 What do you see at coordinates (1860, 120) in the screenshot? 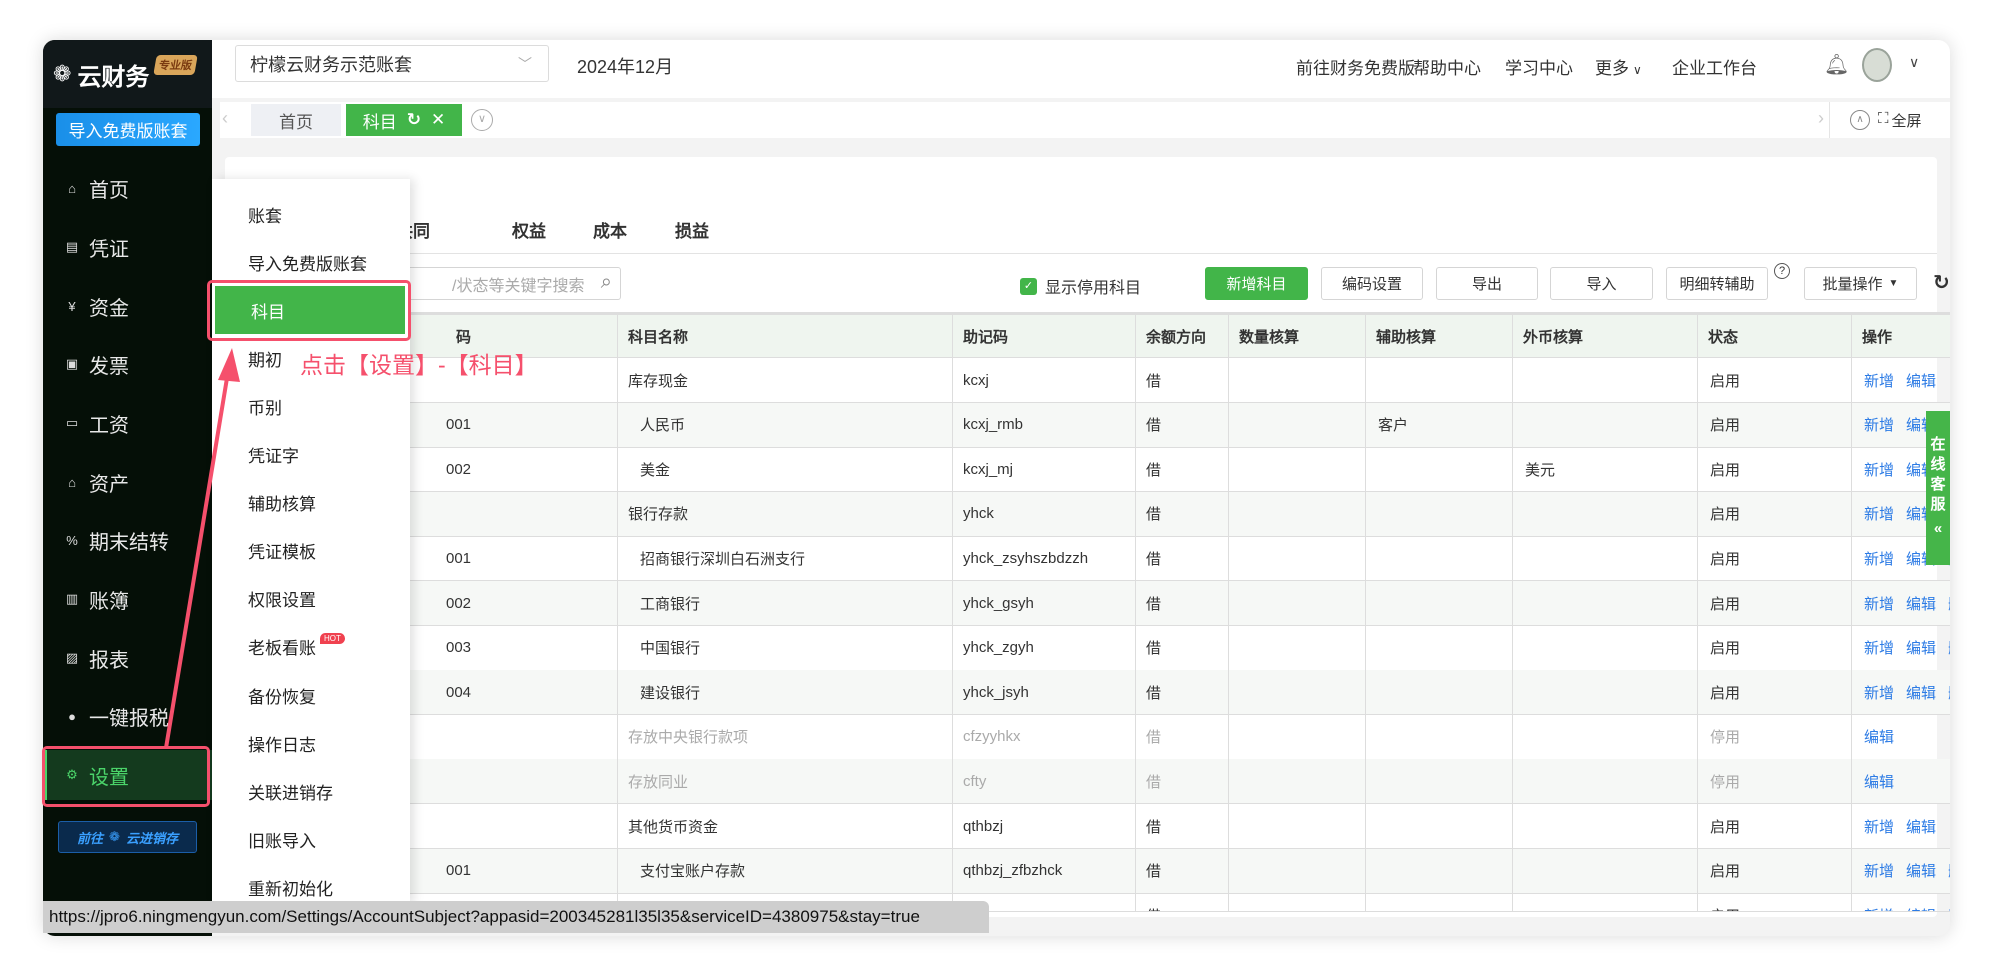
I see `collapse-up-icon: ∧` at bounding box center [1860, 120].